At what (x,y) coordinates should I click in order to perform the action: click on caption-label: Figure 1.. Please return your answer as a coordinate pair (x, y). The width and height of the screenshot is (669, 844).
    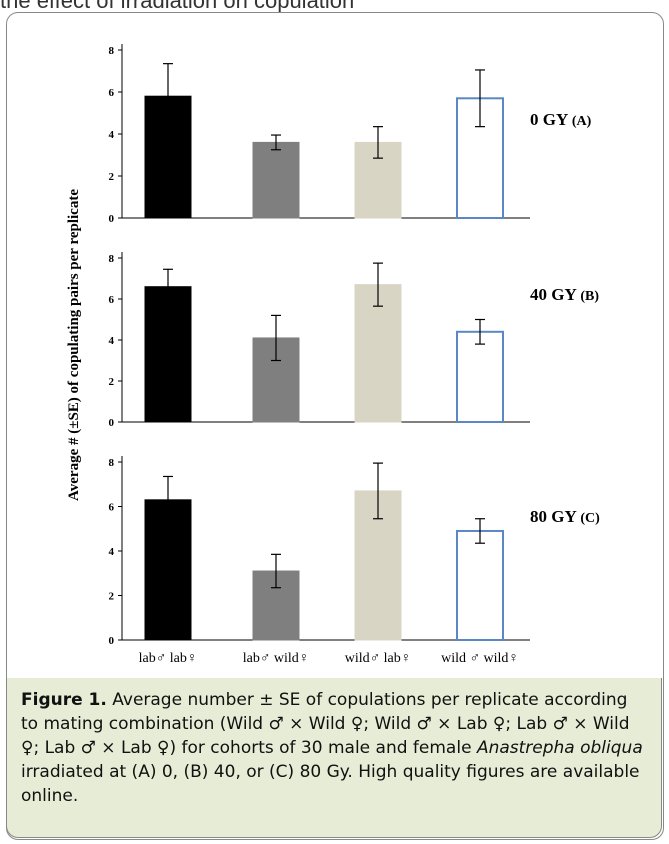
    Looking at the image, I should click on (64, 700).